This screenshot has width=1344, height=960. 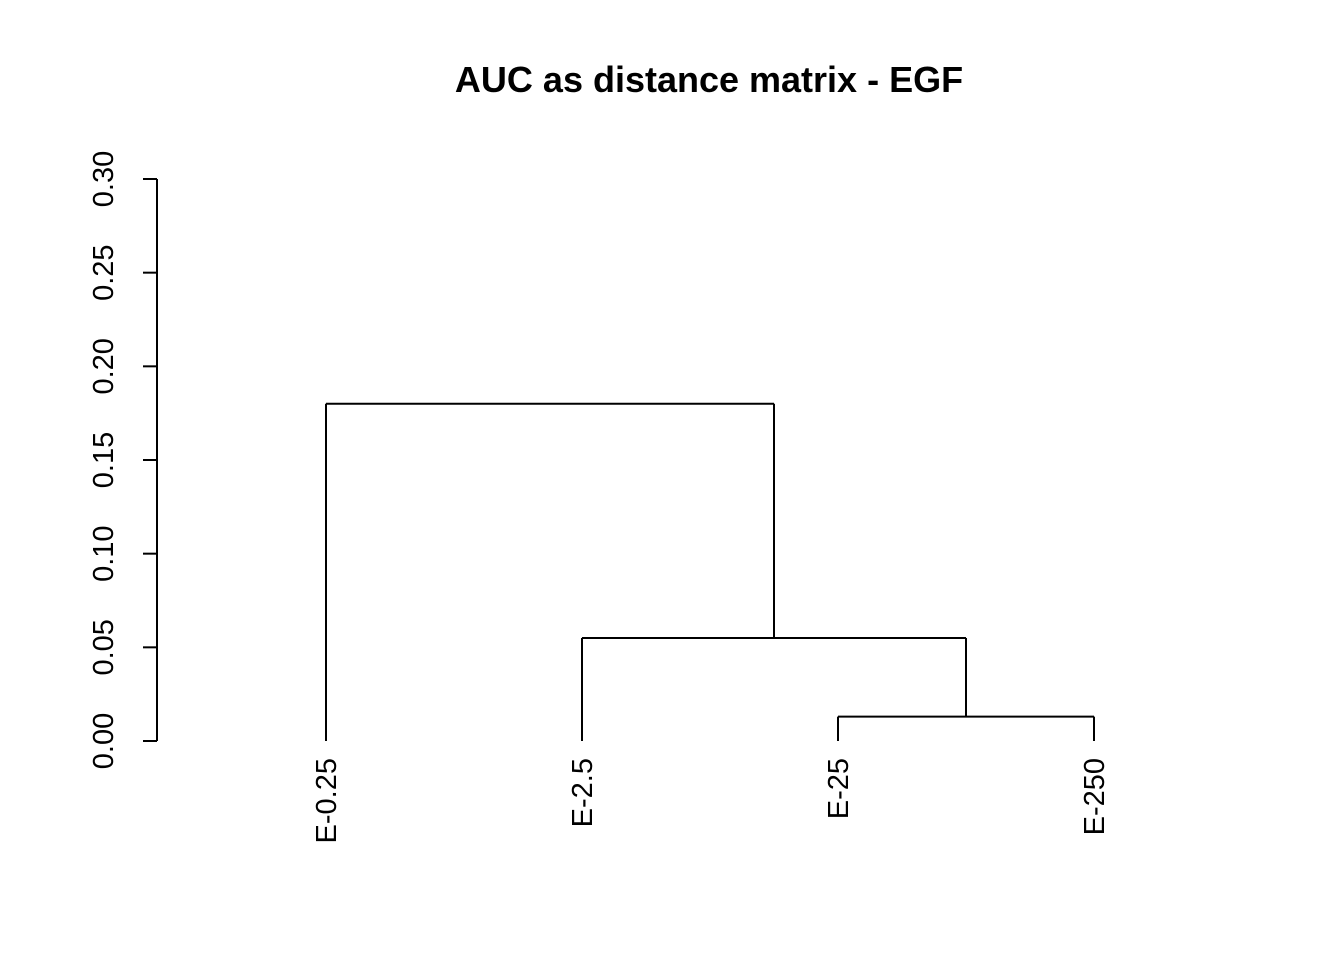 What do you see at coordinates (122, 460) in the screenshot?
I see `y-axis: 0.00 0.05 0.10 0.15 0.20 0.25 0.30` at bounding box center [122, 460].